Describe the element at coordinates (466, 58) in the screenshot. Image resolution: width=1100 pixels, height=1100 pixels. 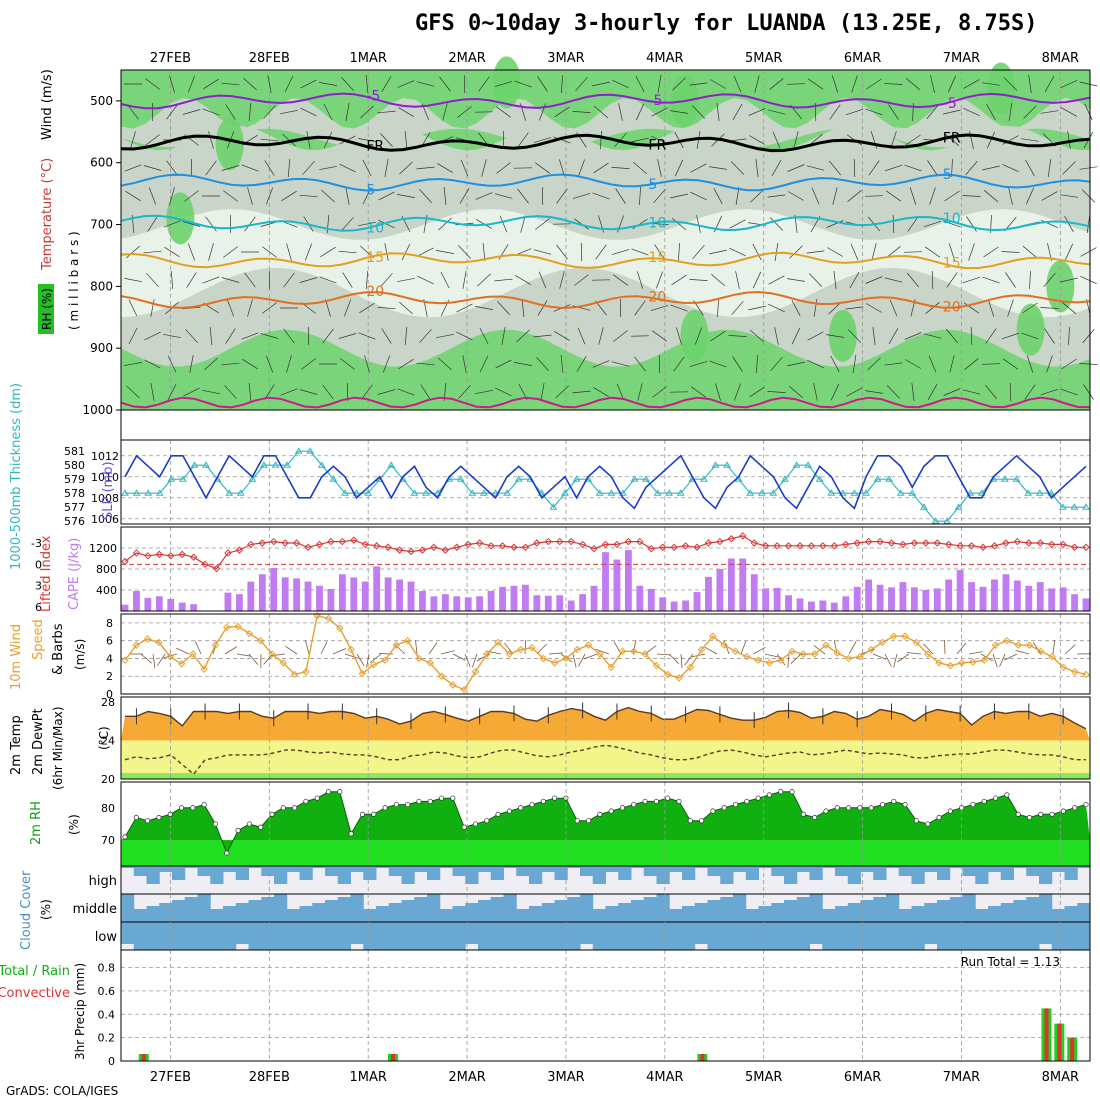
I see `top-date-label: 2MAR` at that location.